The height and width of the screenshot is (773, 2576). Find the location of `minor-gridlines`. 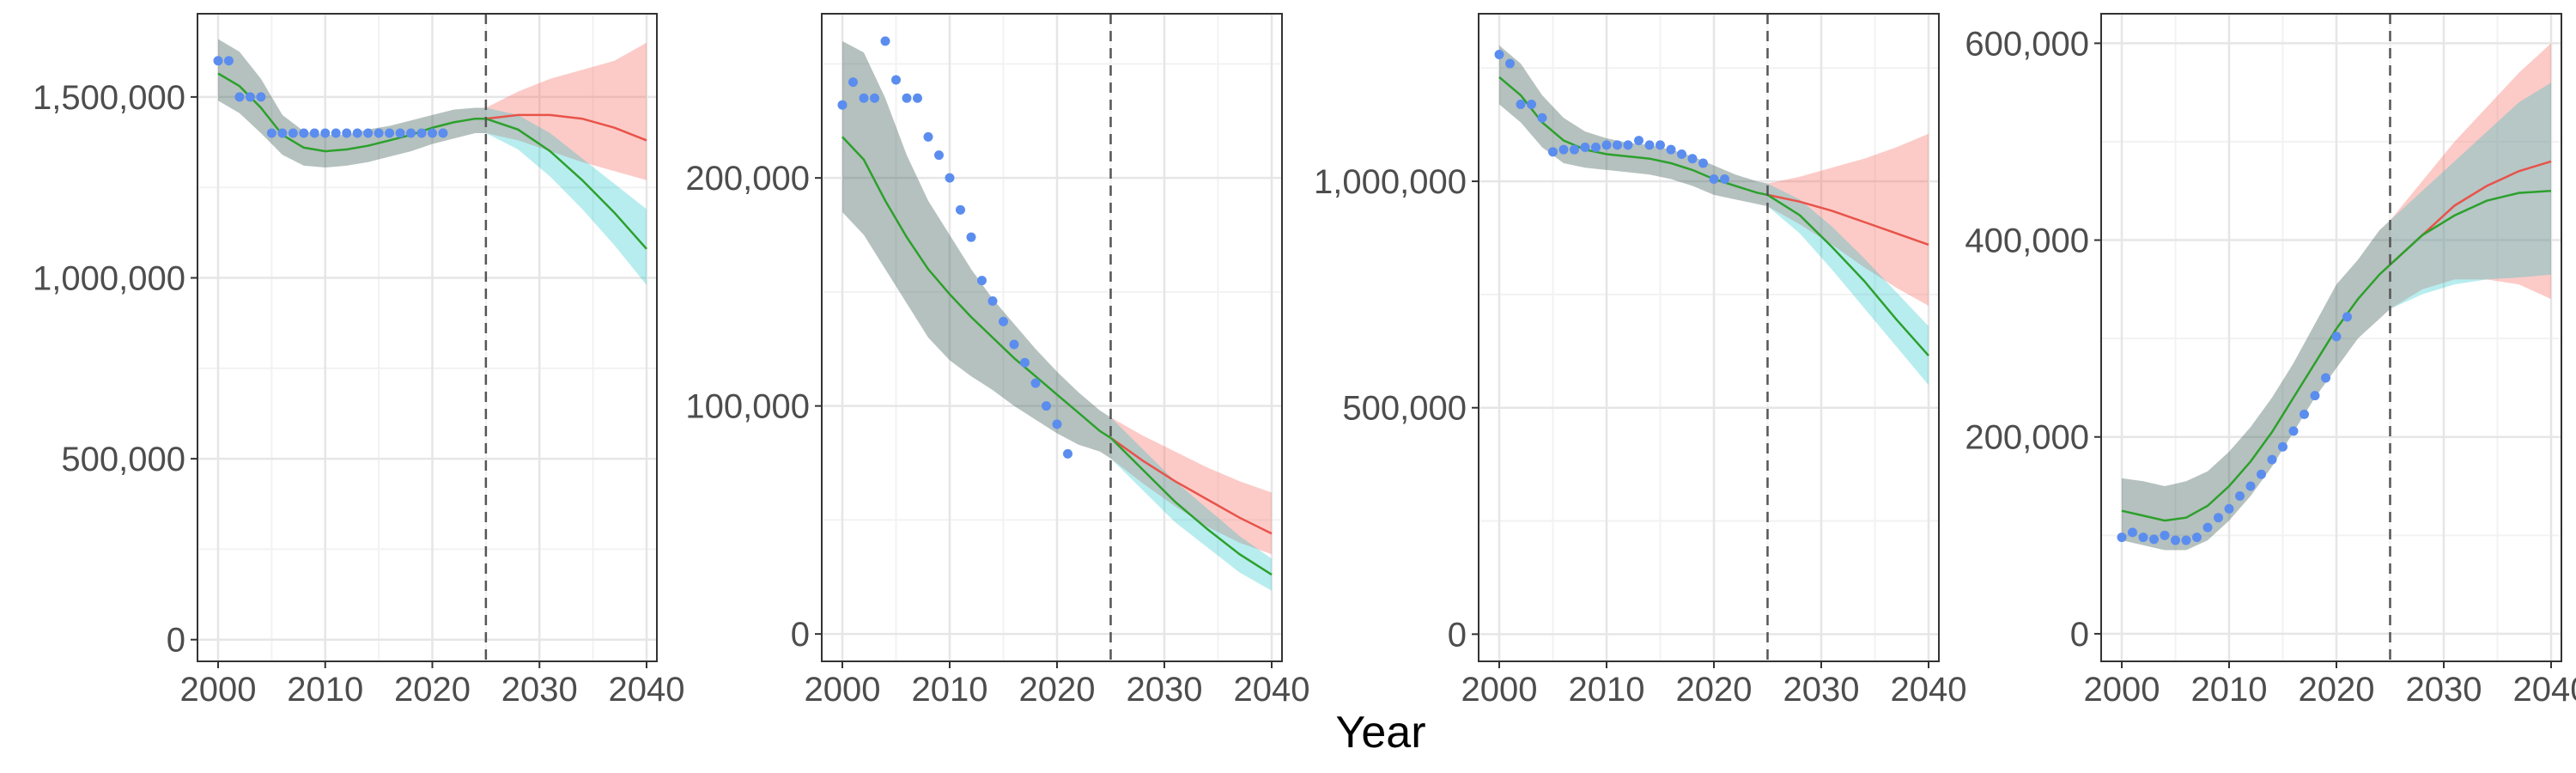

minor-gridlines is located at coordinates (1052, 337).